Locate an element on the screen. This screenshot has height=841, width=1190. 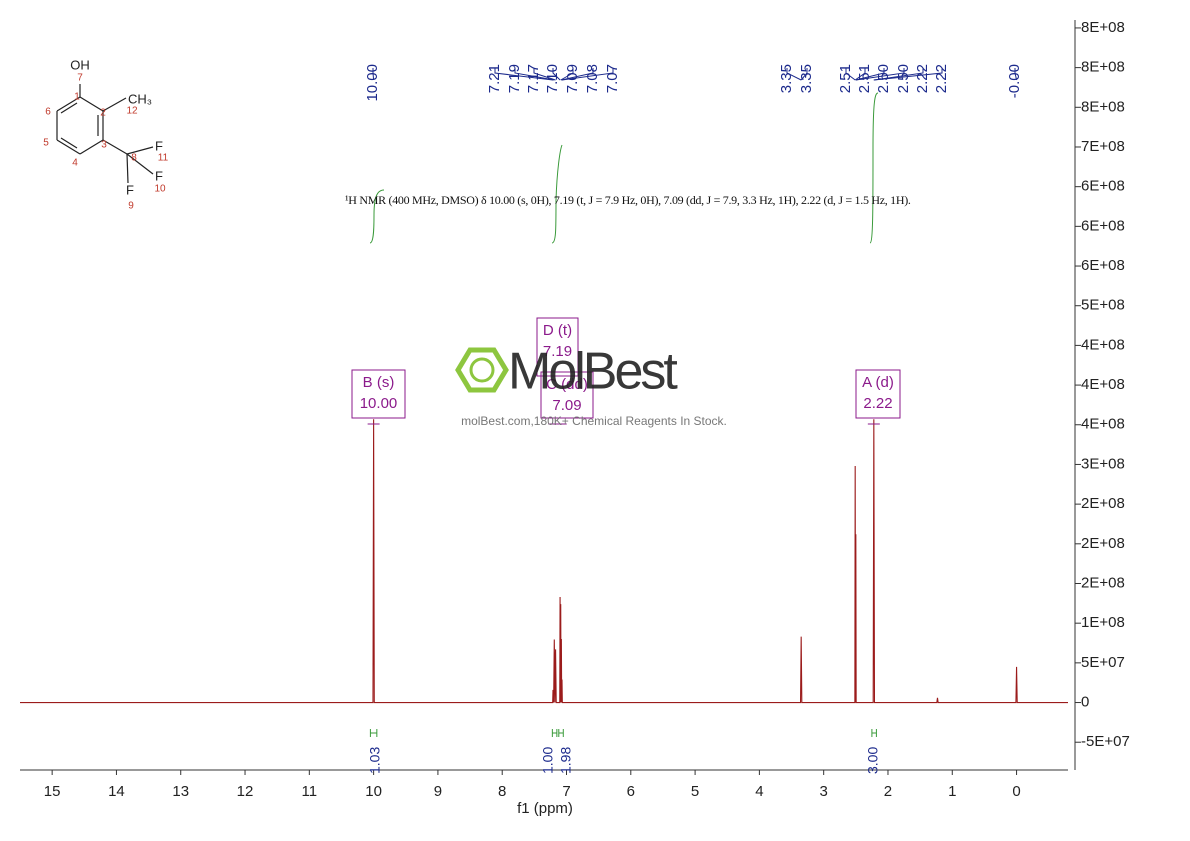
watermark-logo is located at coordinates (482, 370).